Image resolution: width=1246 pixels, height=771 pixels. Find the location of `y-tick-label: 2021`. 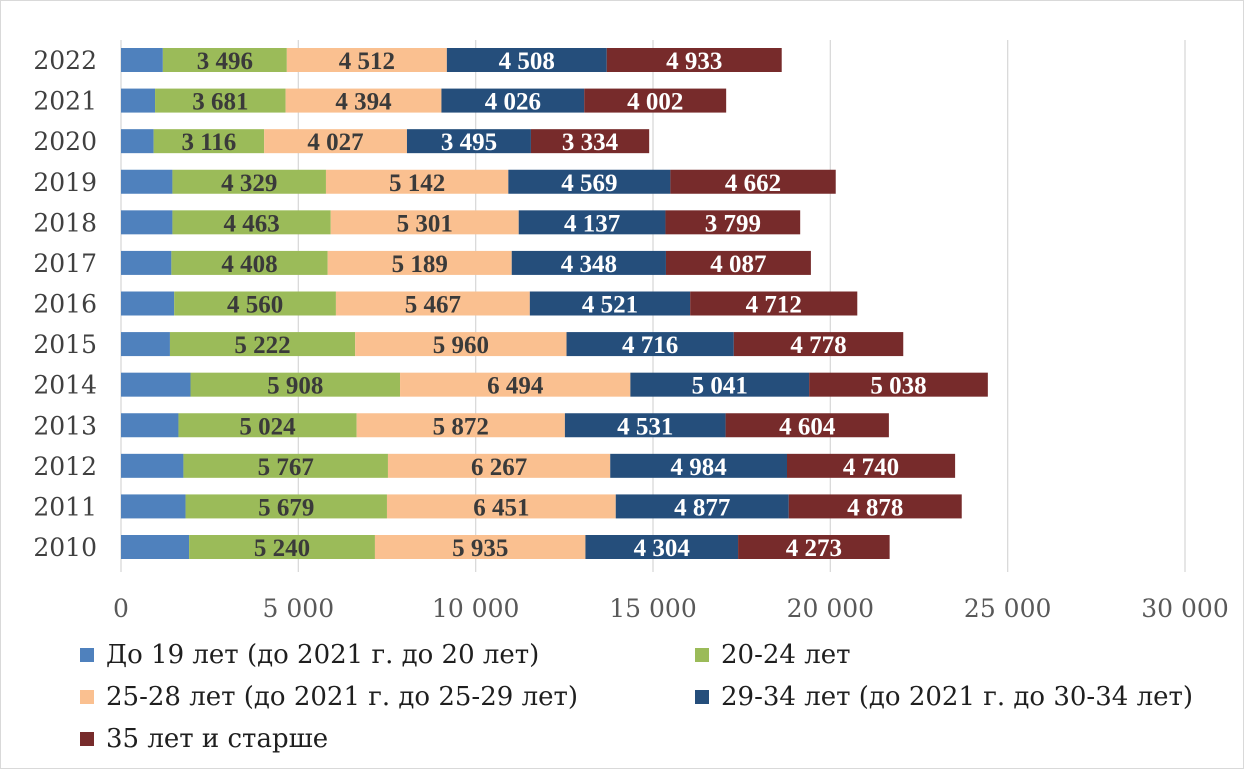

y-tick-label: 2021 is located at coordinates (65, 101).